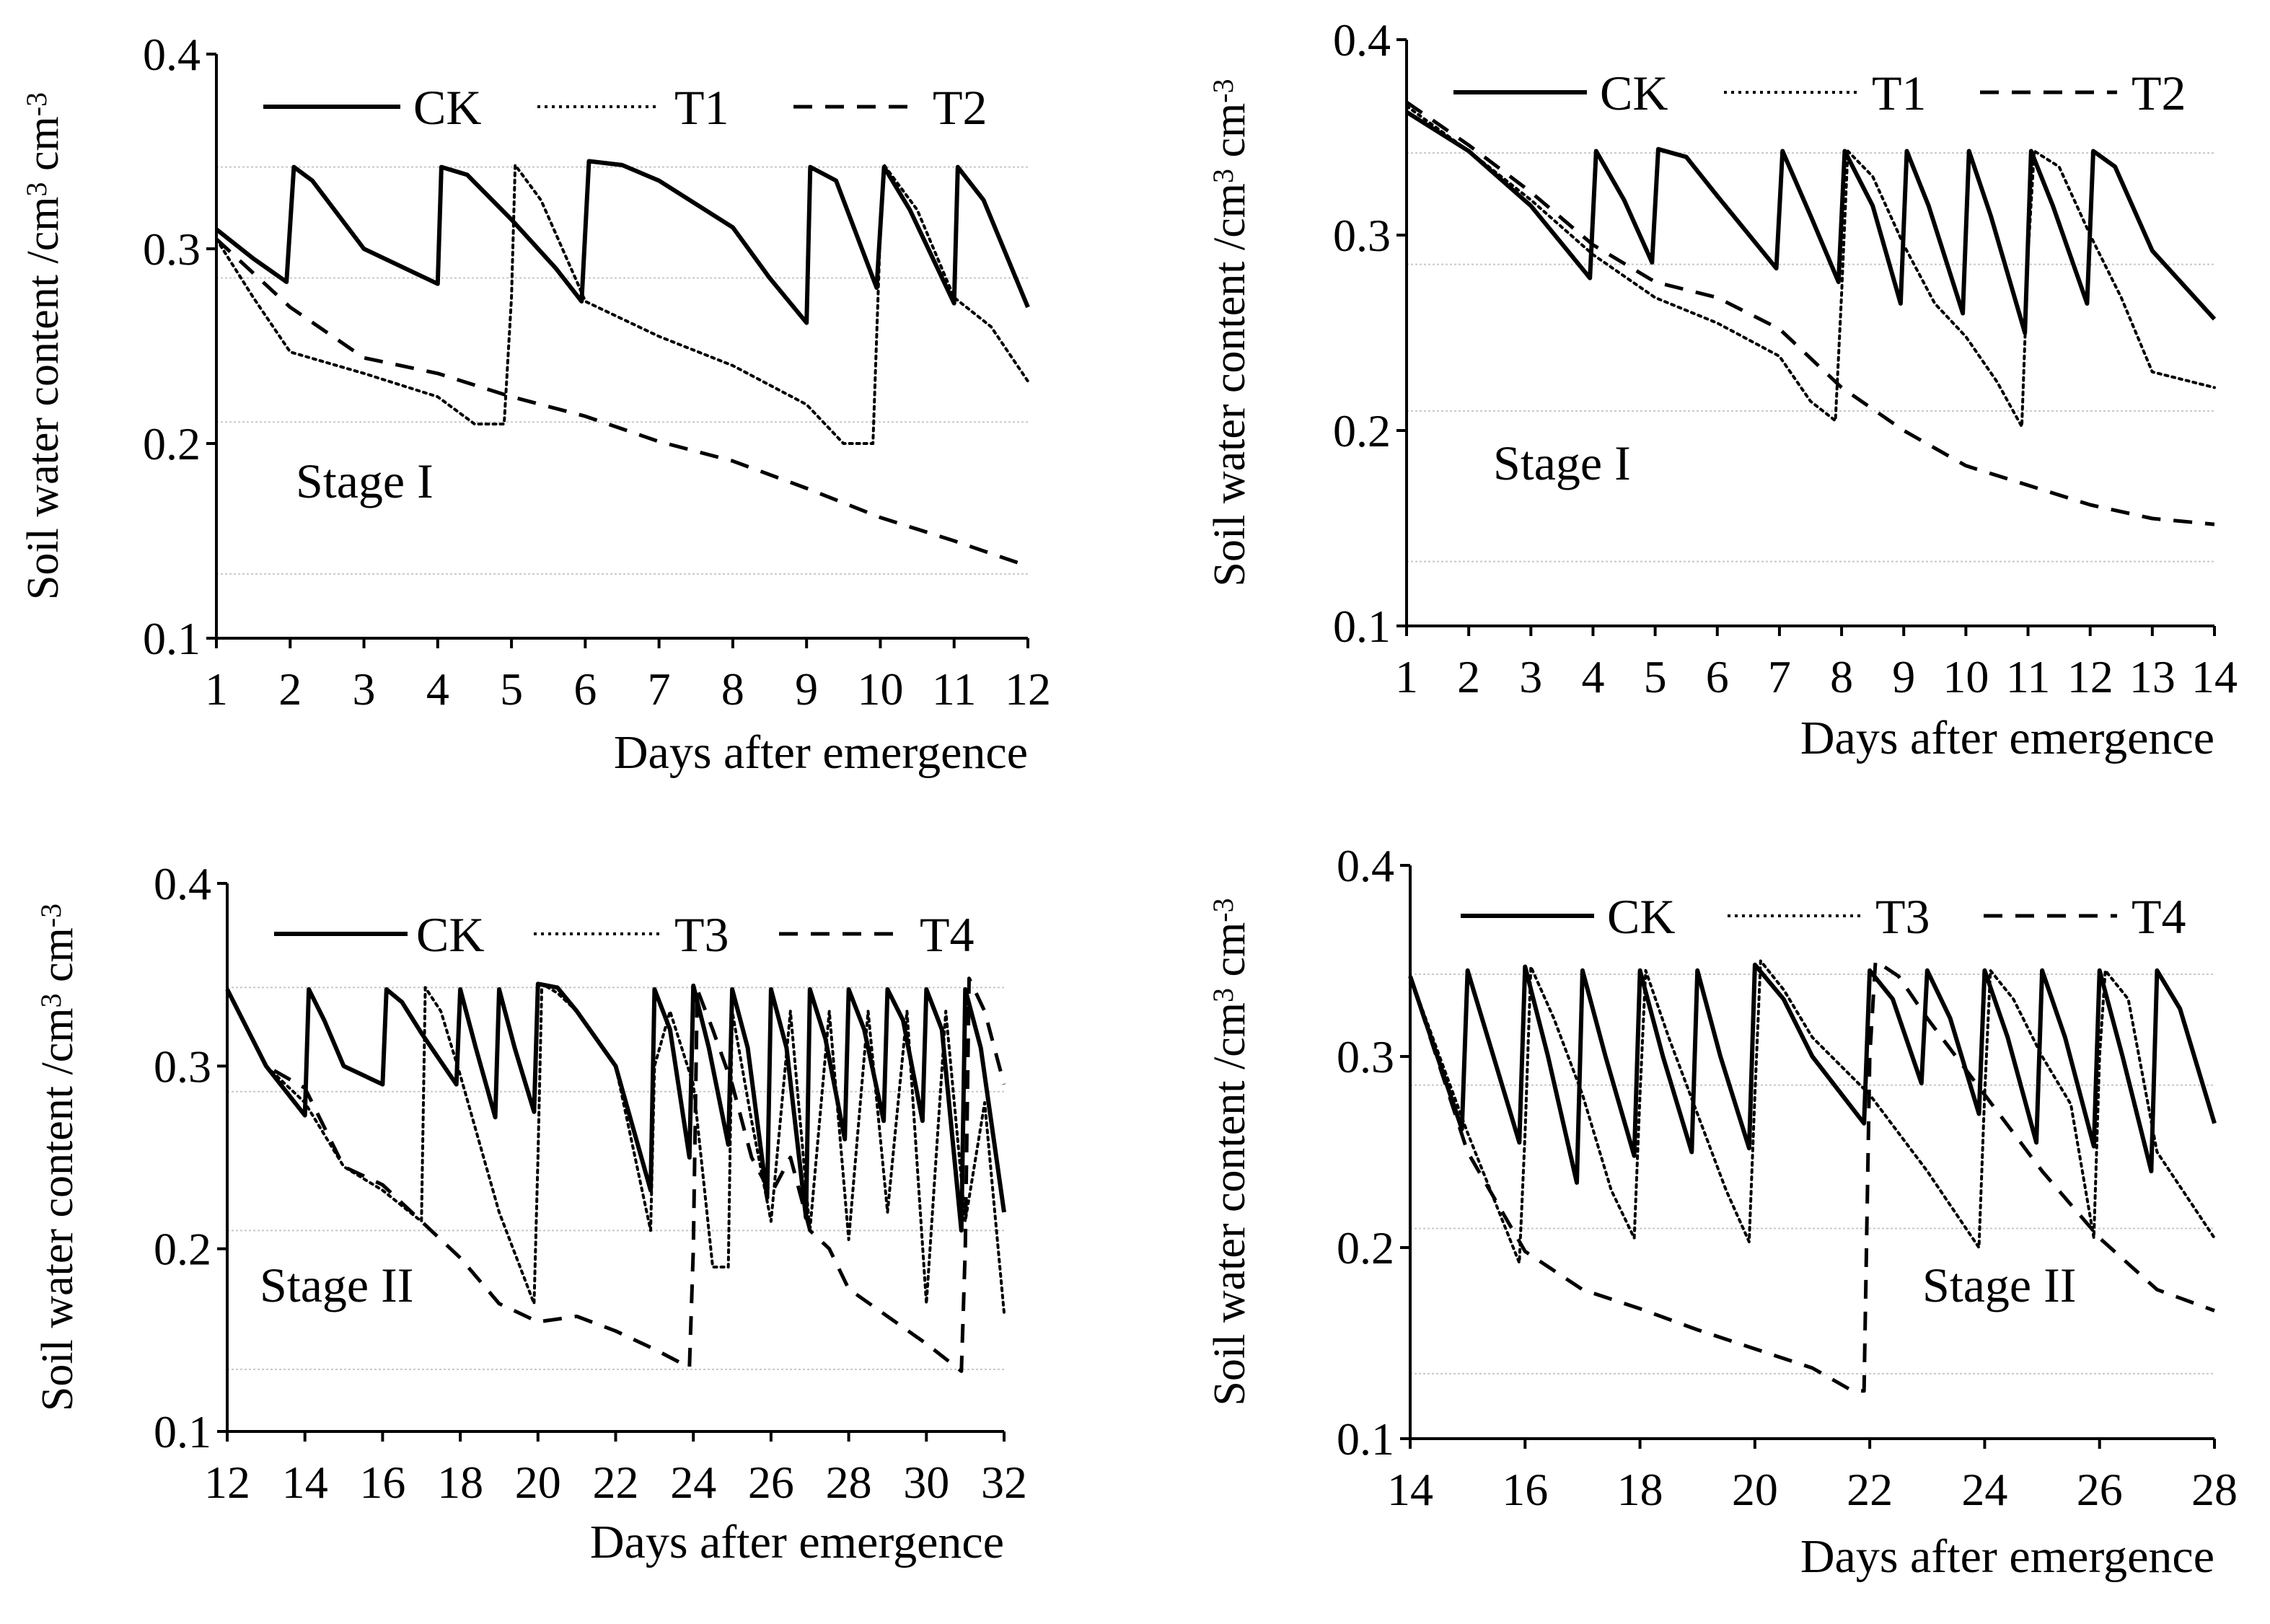 The image size is (2270, 1624). What do you see at coordinates (2159, 917) in the screenshot?
I see `legend-label-t4: T4` at bounding box center [2159, 917].